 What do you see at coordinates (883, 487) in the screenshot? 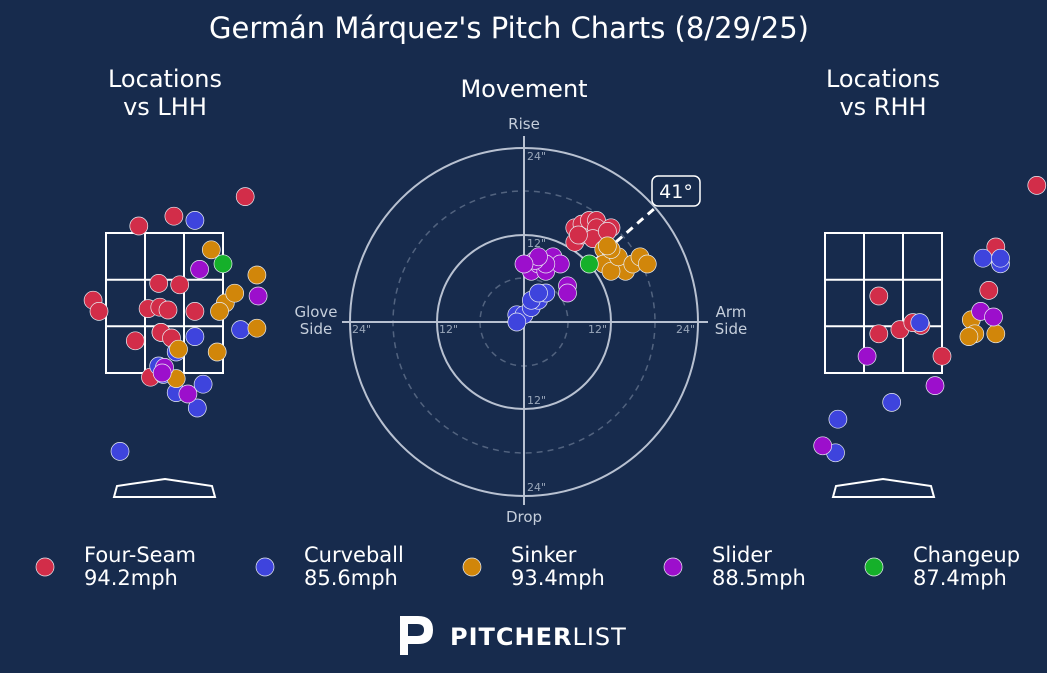
I see `rhh-home-plate` at bounding box center [883, 487].